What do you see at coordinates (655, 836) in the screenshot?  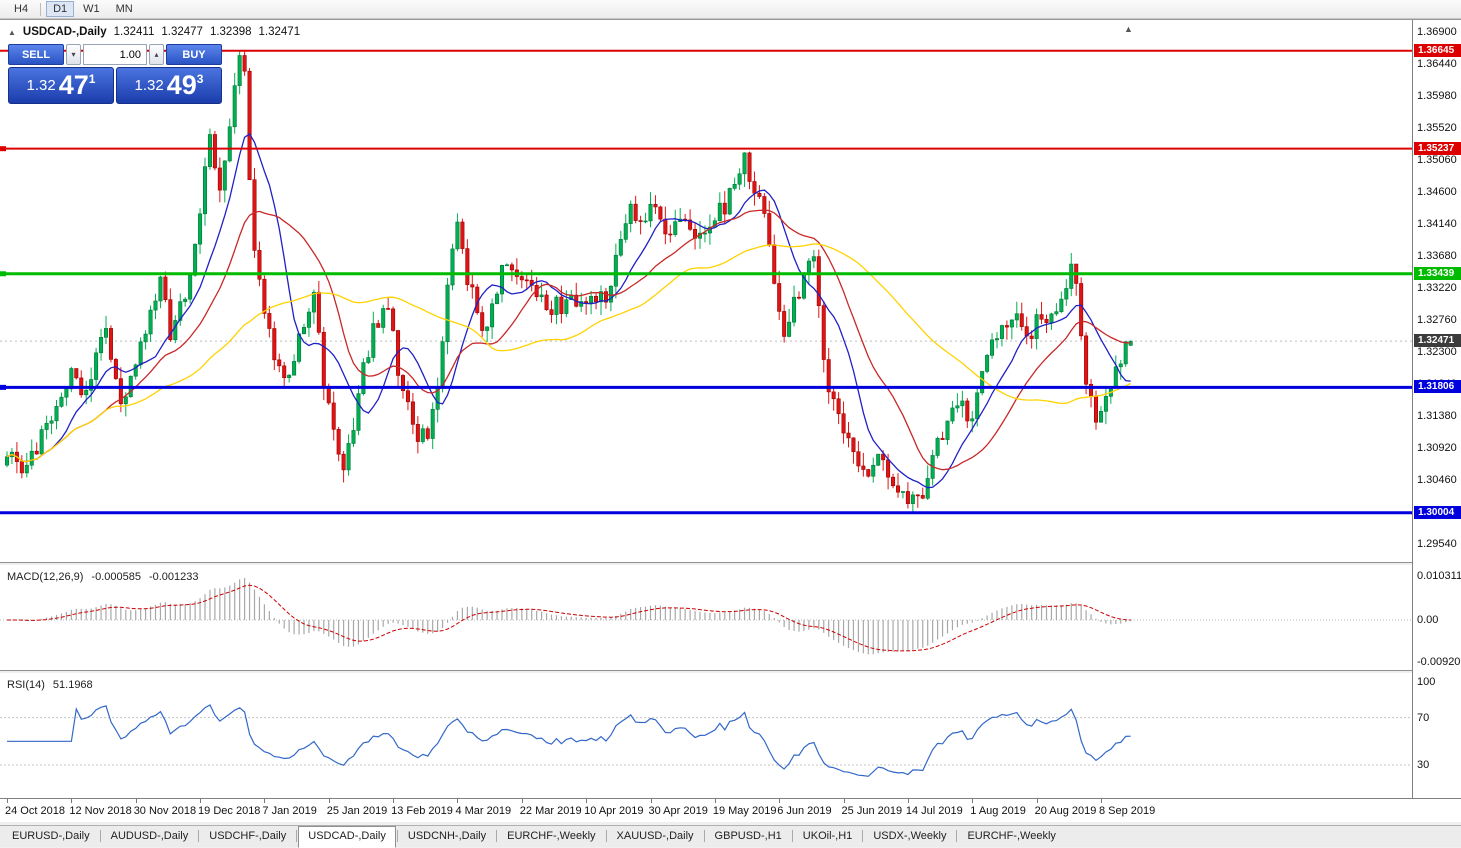 I see `tab-xauusd-daily: XAUUSD-,Daily` at bounding box center [655, 836].